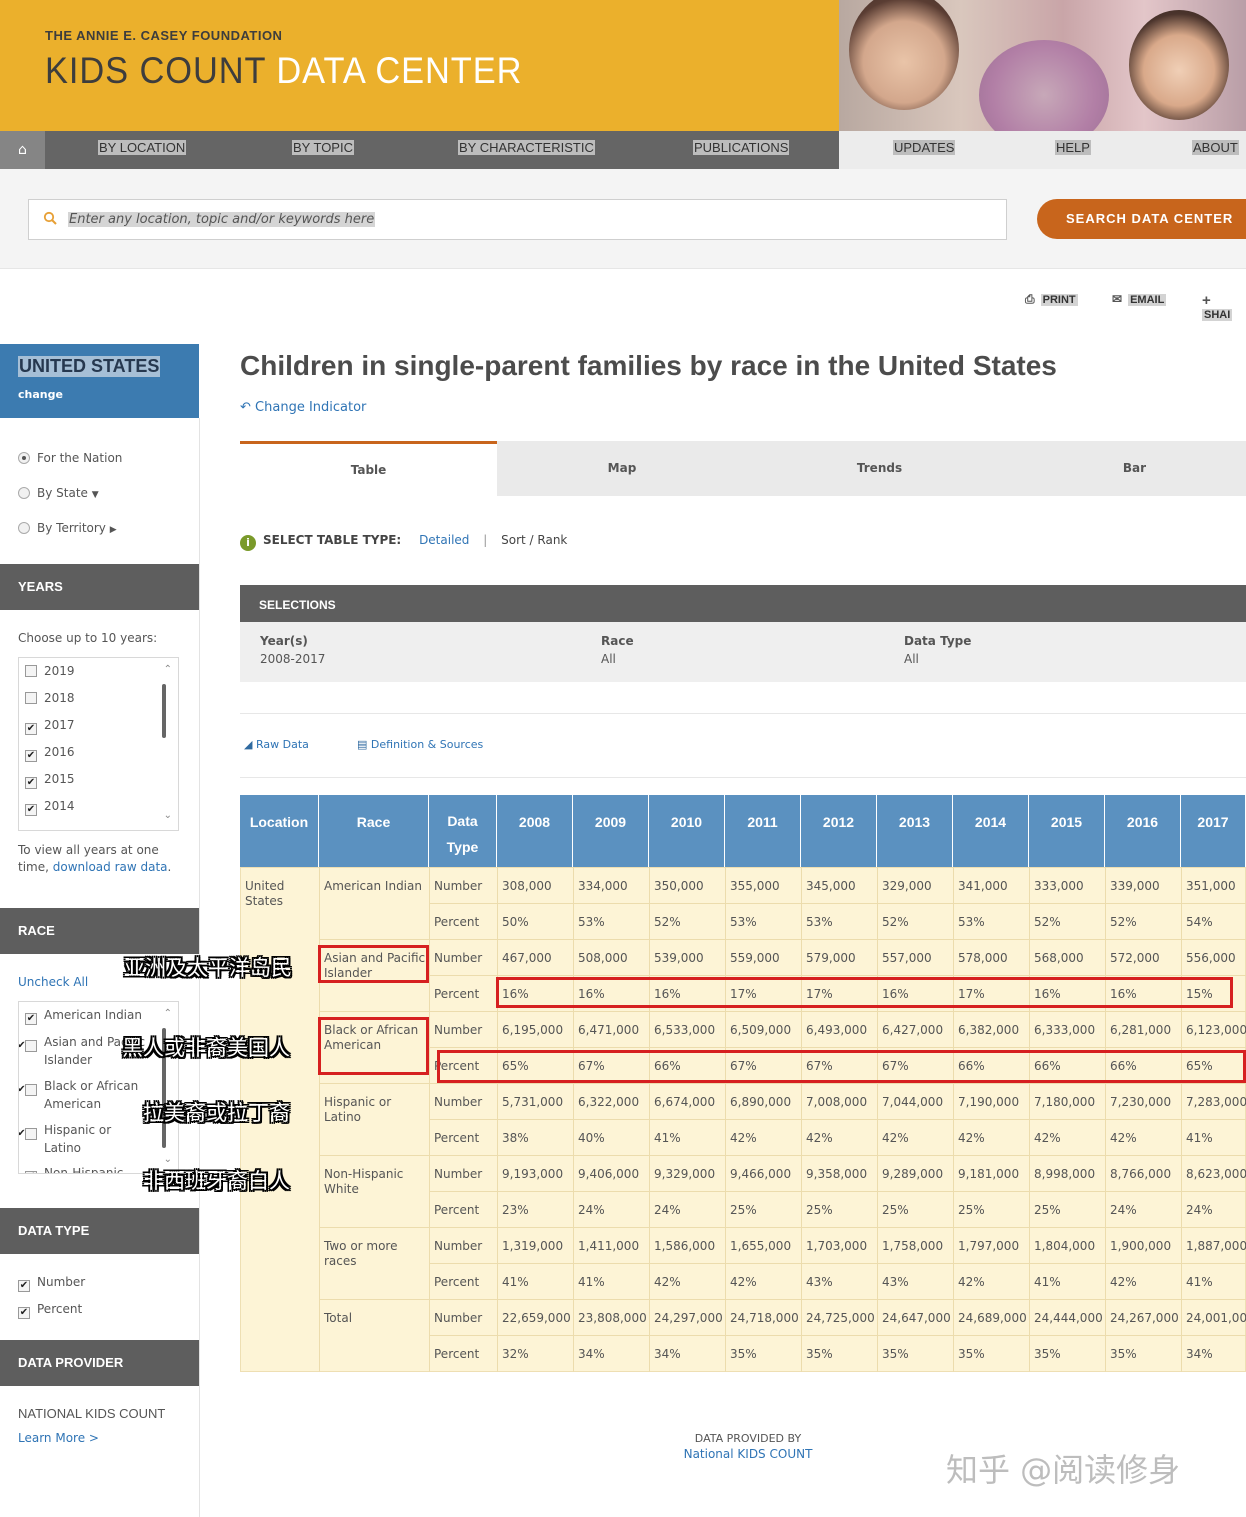  I want to click on table-cell: 65%, so click(515, 1066).